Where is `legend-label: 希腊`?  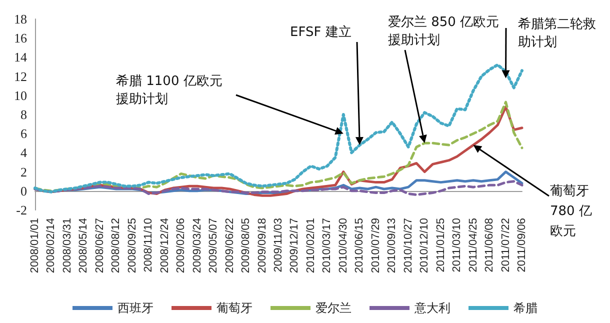
legend-label: 希腊 is located at coordinates (526, 308).